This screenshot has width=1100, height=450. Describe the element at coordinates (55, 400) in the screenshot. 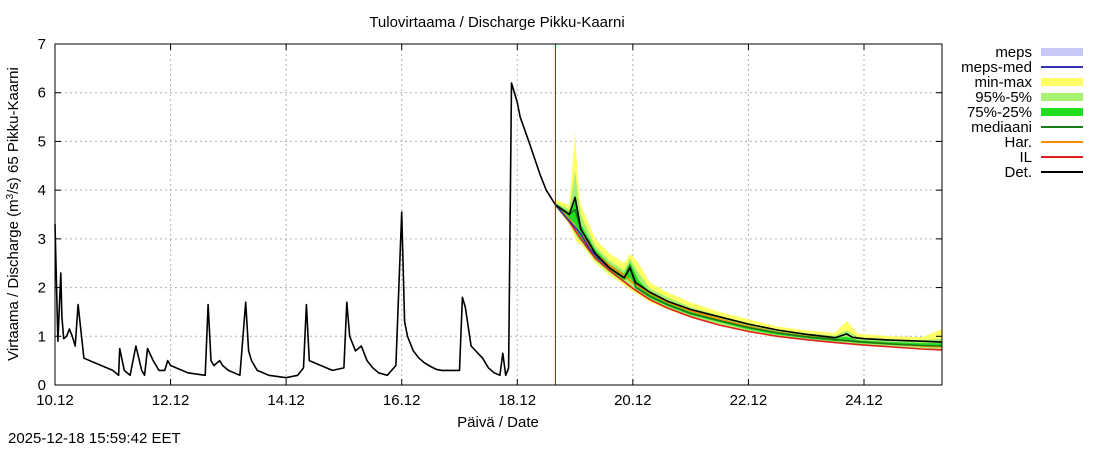

I see `x-tick-label: 10.12` at that location.